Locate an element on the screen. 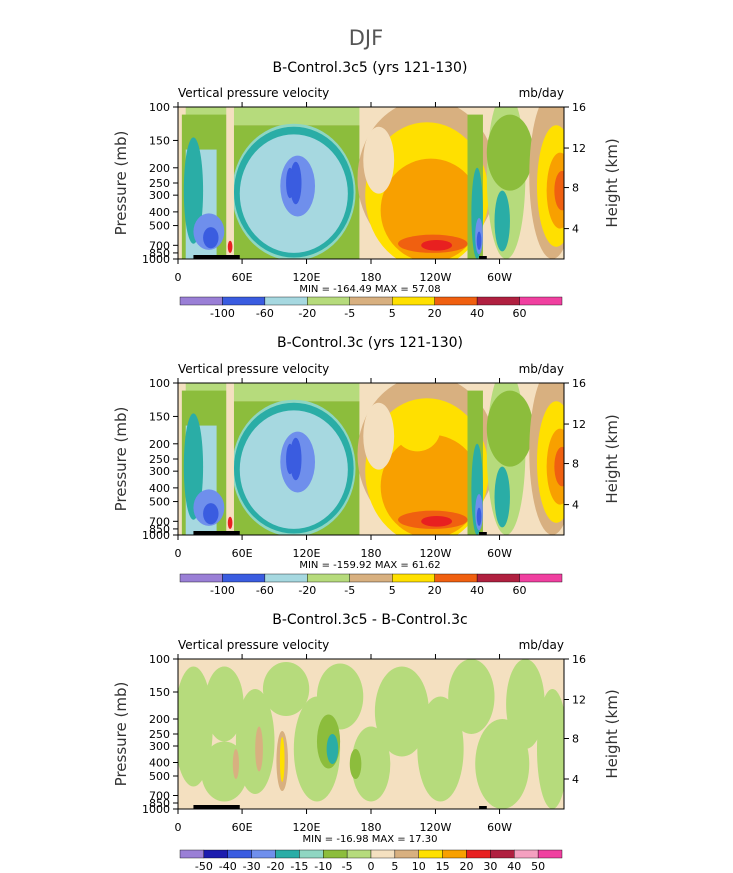 The image size is (733, 873). colorbar-label: 30 is located at coordinates (490, 866).